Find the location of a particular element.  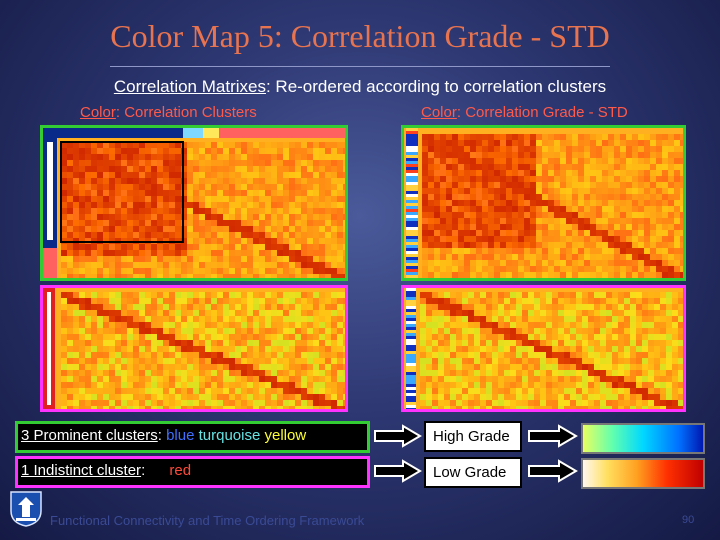

subtitle-label: Correlation Matrixes is located at coordinates (189, 86).